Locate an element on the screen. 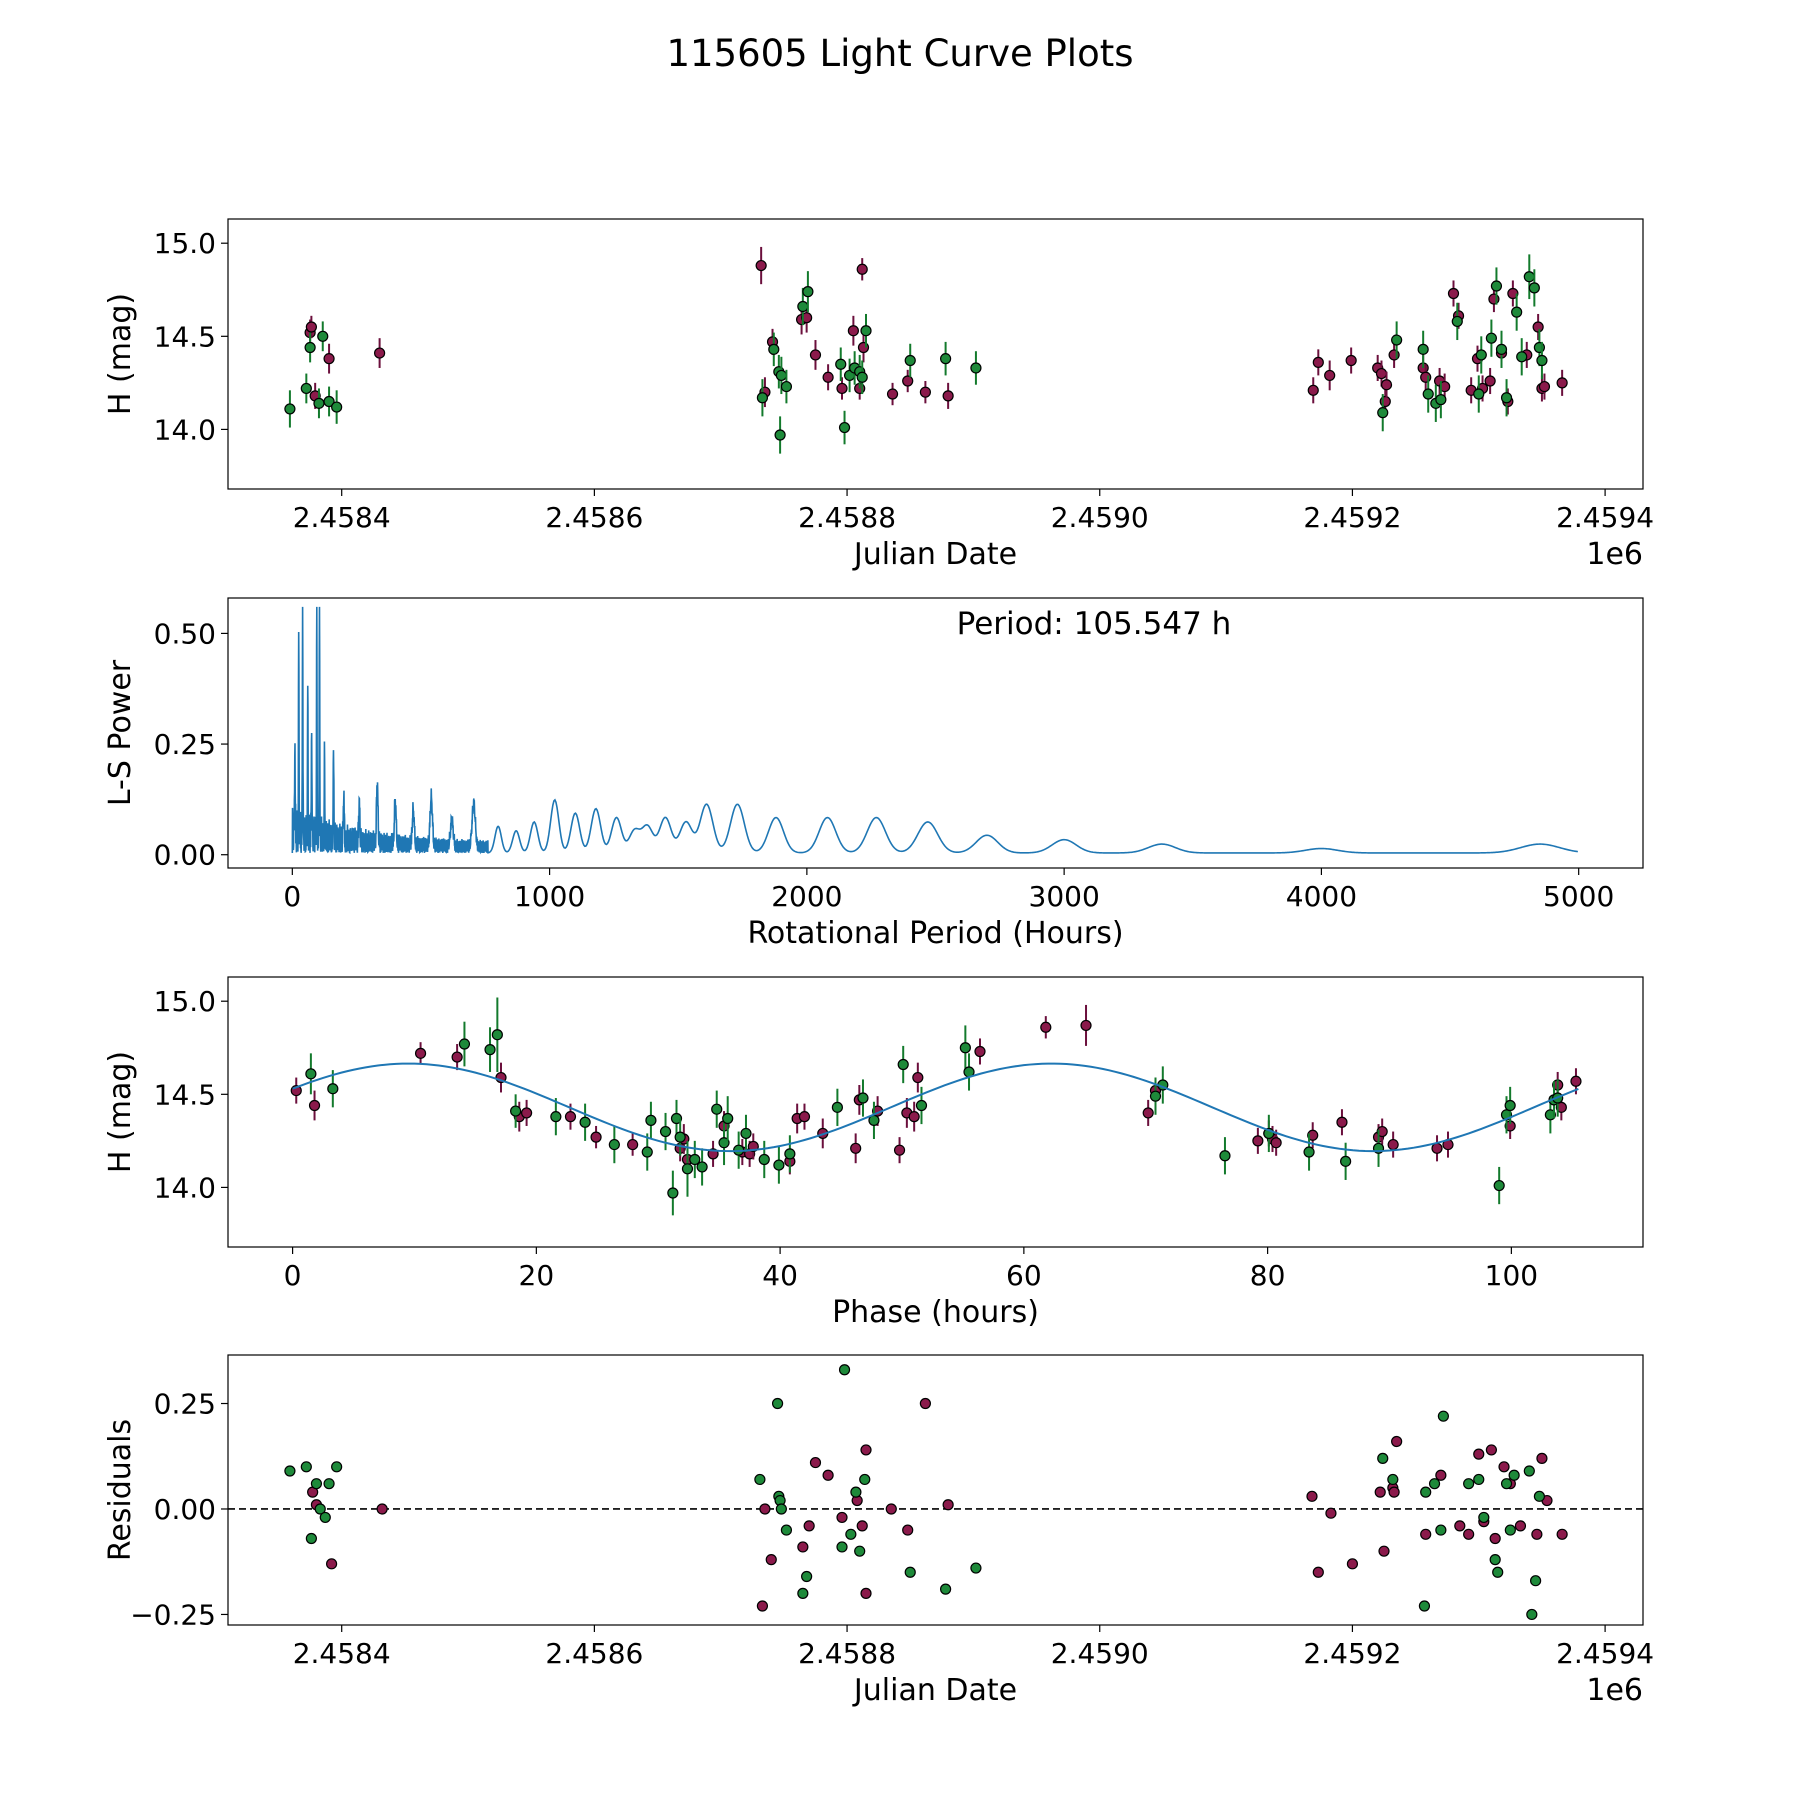 This screenshot has height=1800, width=1800. x-tick-label: 4000 is located at coordinates (1321, 896).